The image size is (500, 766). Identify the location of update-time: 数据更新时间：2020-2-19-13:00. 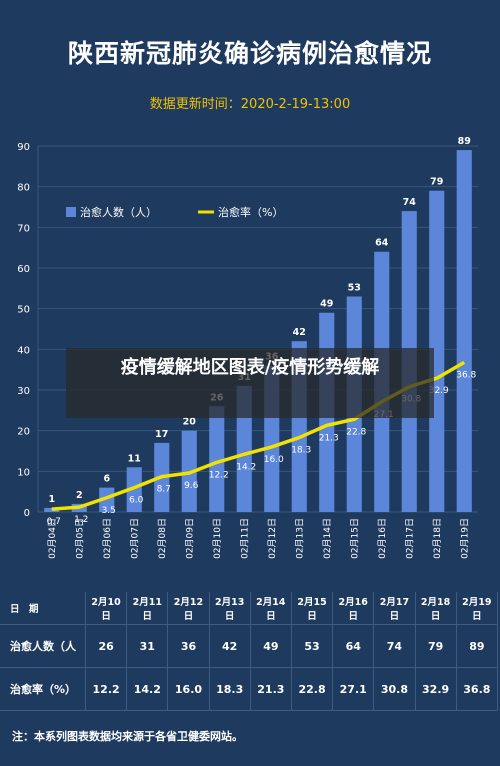
(250, 102).